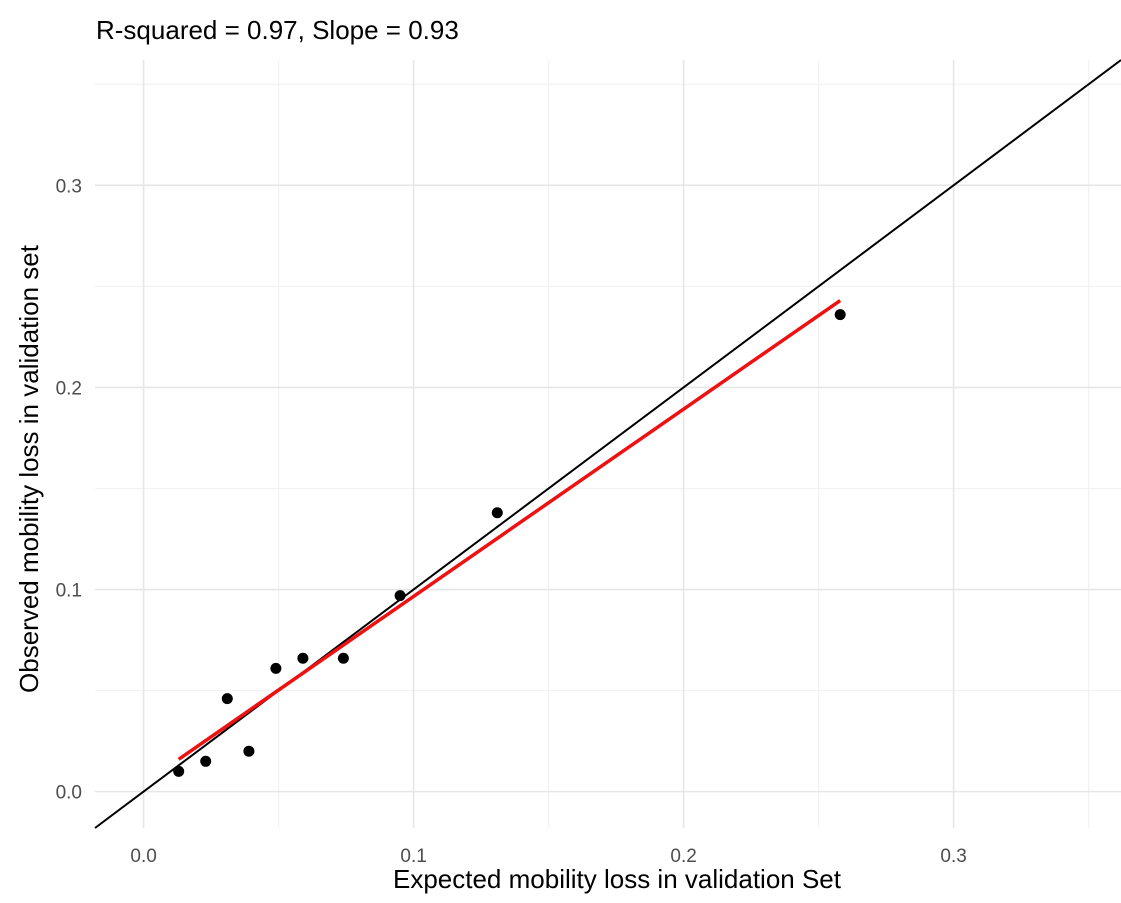 The image size is (1121, 903). What do you see at coordinates (617, 879) in the screenshot?
I see `x-axis-label: Expected mobility loss in validation Set` at bounding box center [617, 879].